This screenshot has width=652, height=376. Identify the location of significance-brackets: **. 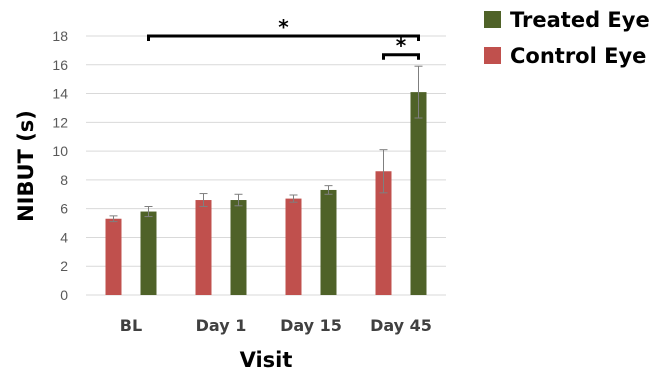
(283, 37).